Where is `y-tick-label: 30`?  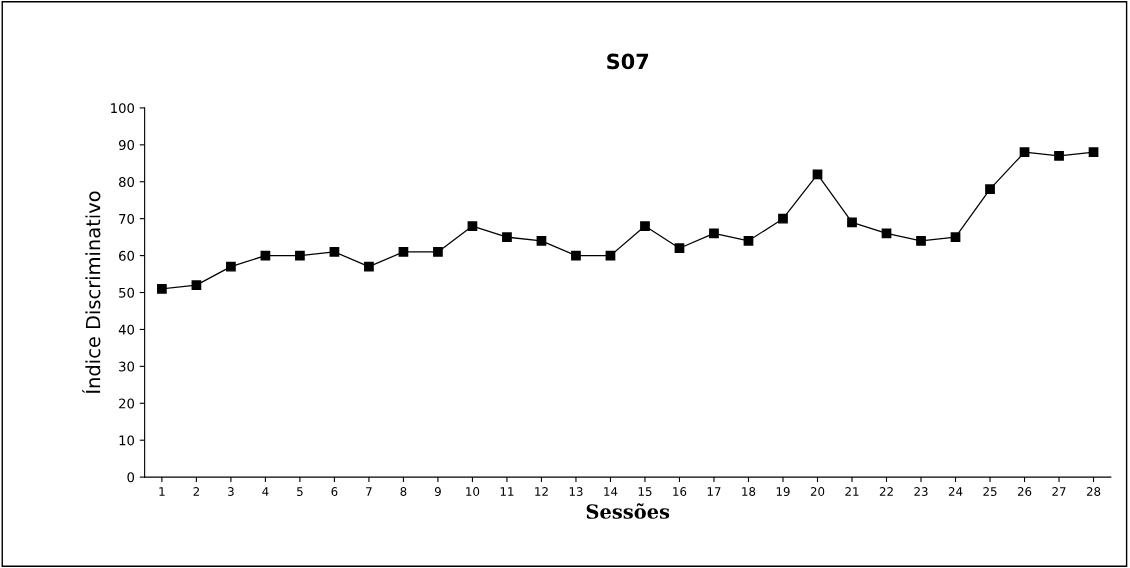 y-tick-label: 30 is located at coordinates (127, 366).